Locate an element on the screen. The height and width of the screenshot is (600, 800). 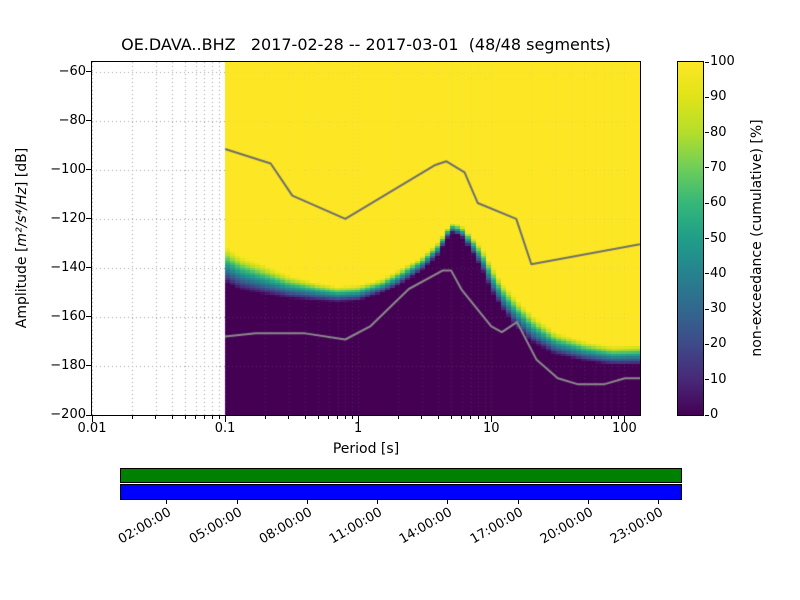
y-tick-label: −60 is located at coordinates (72, 71).